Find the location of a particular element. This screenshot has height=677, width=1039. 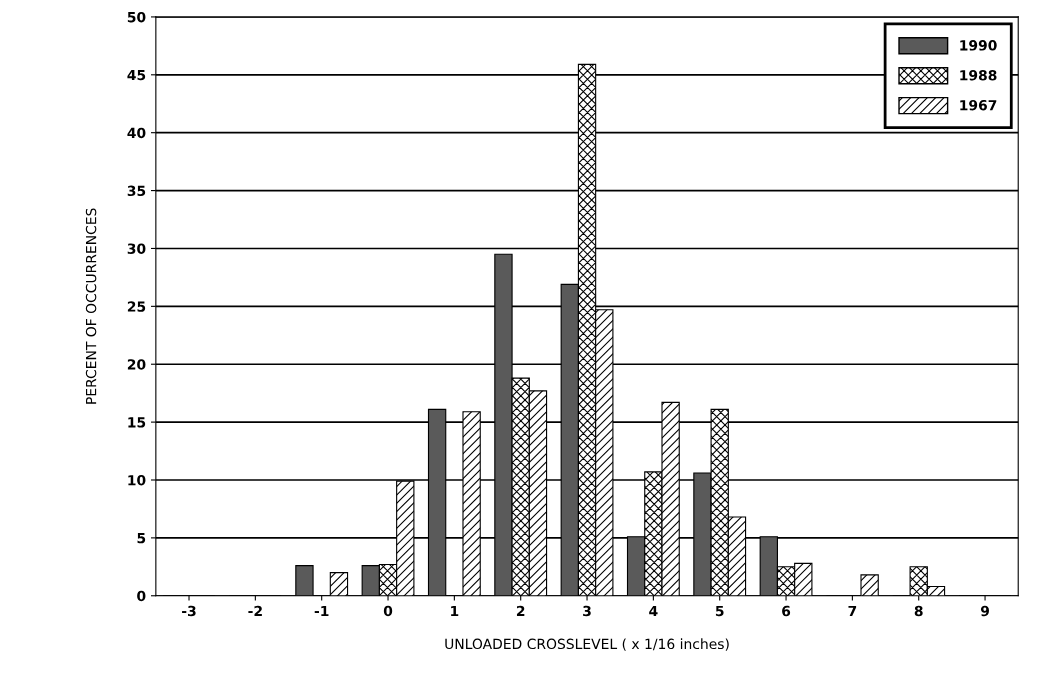

y-tick-label: 25 is located at coordinates (136, 306).